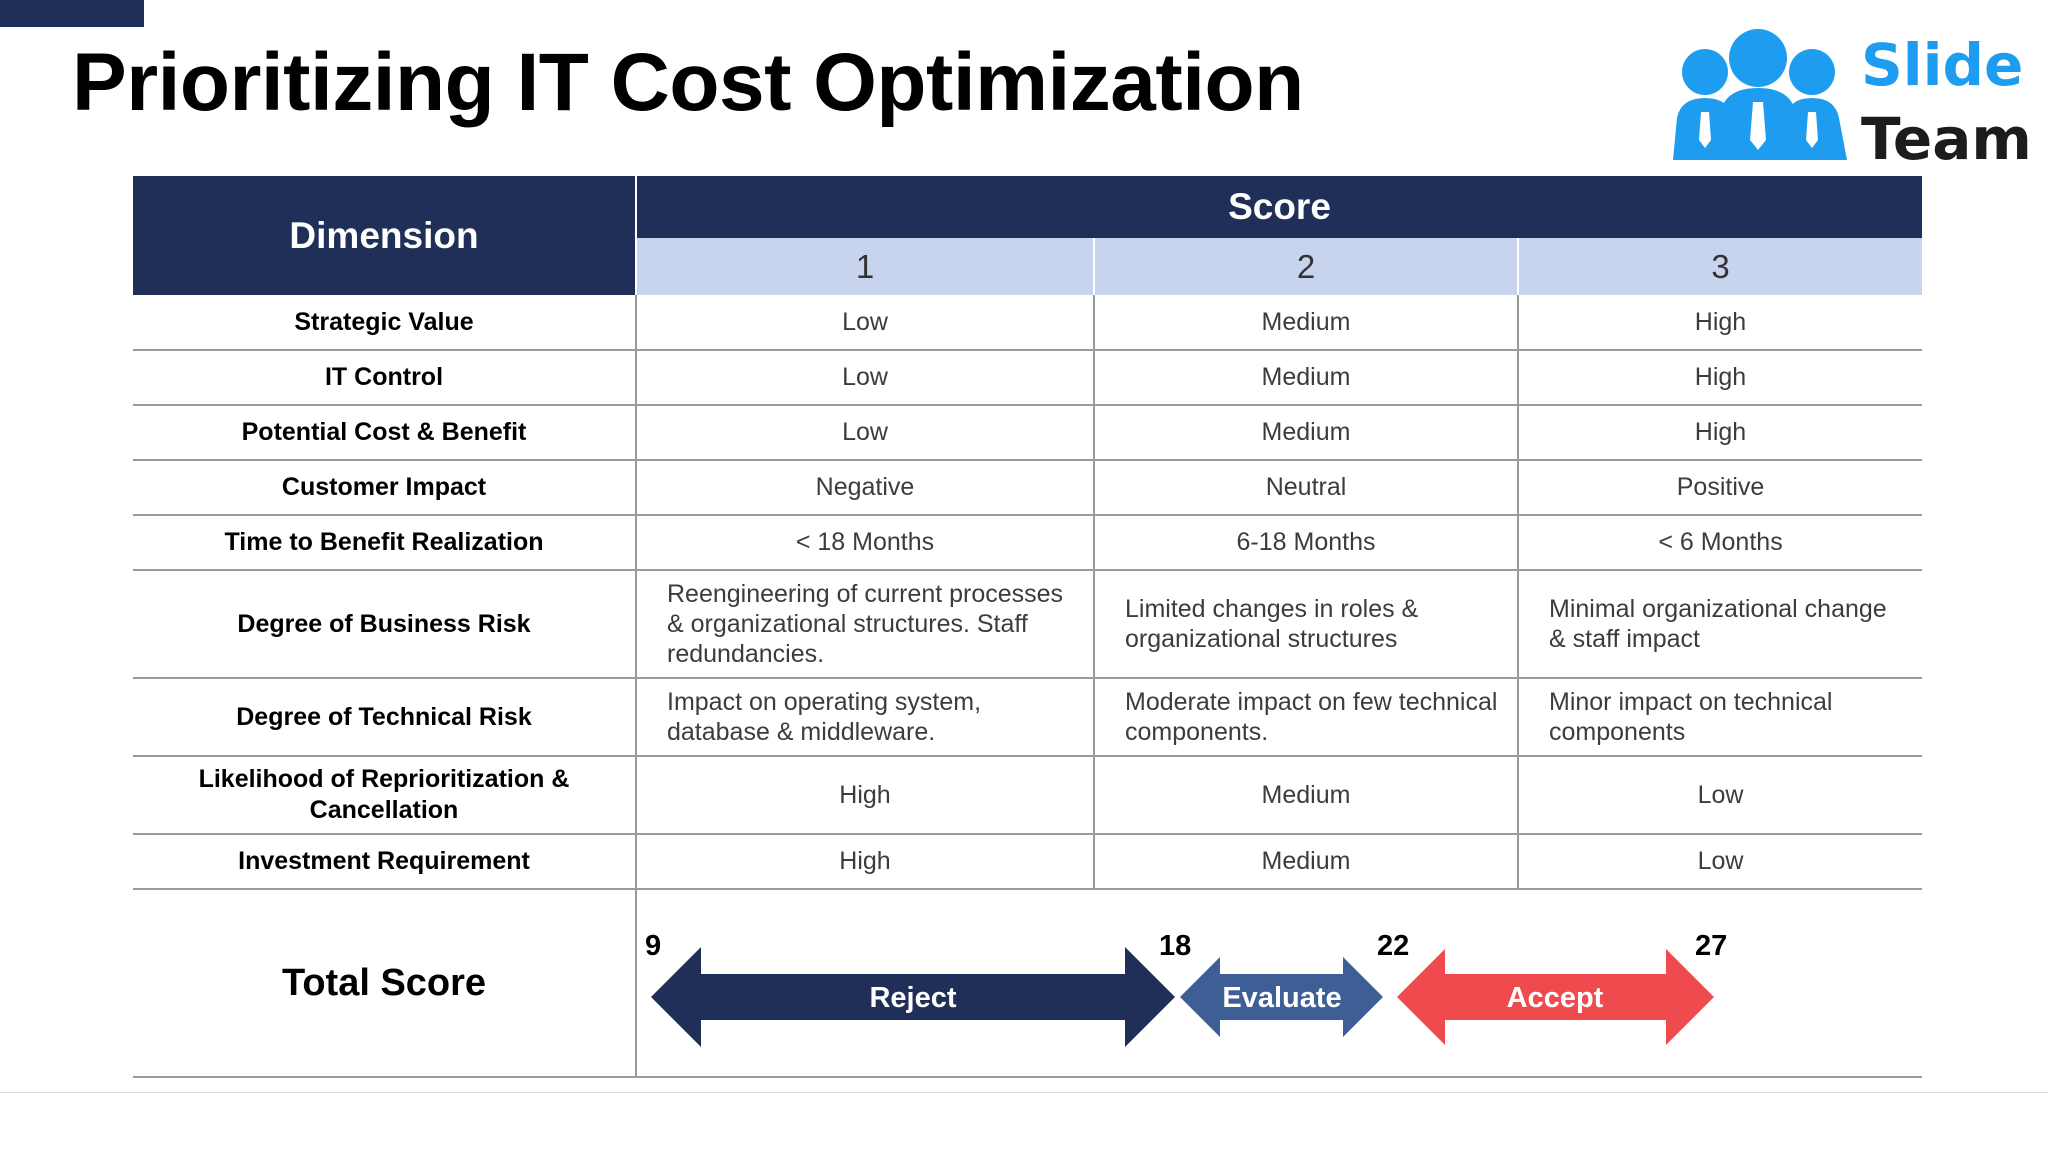 The image size is (2048, 1152). Describe the element at coordinates (385, 717) in the screenshot. I see `dimension-cell: Degree of Technical Risk` at that location.